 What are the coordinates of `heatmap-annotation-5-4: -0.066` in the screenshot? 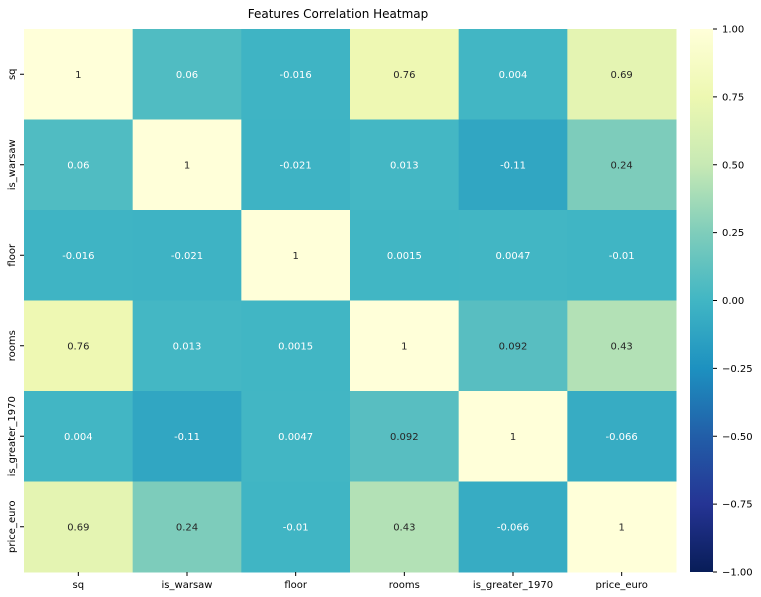 It's located at (513, 527).